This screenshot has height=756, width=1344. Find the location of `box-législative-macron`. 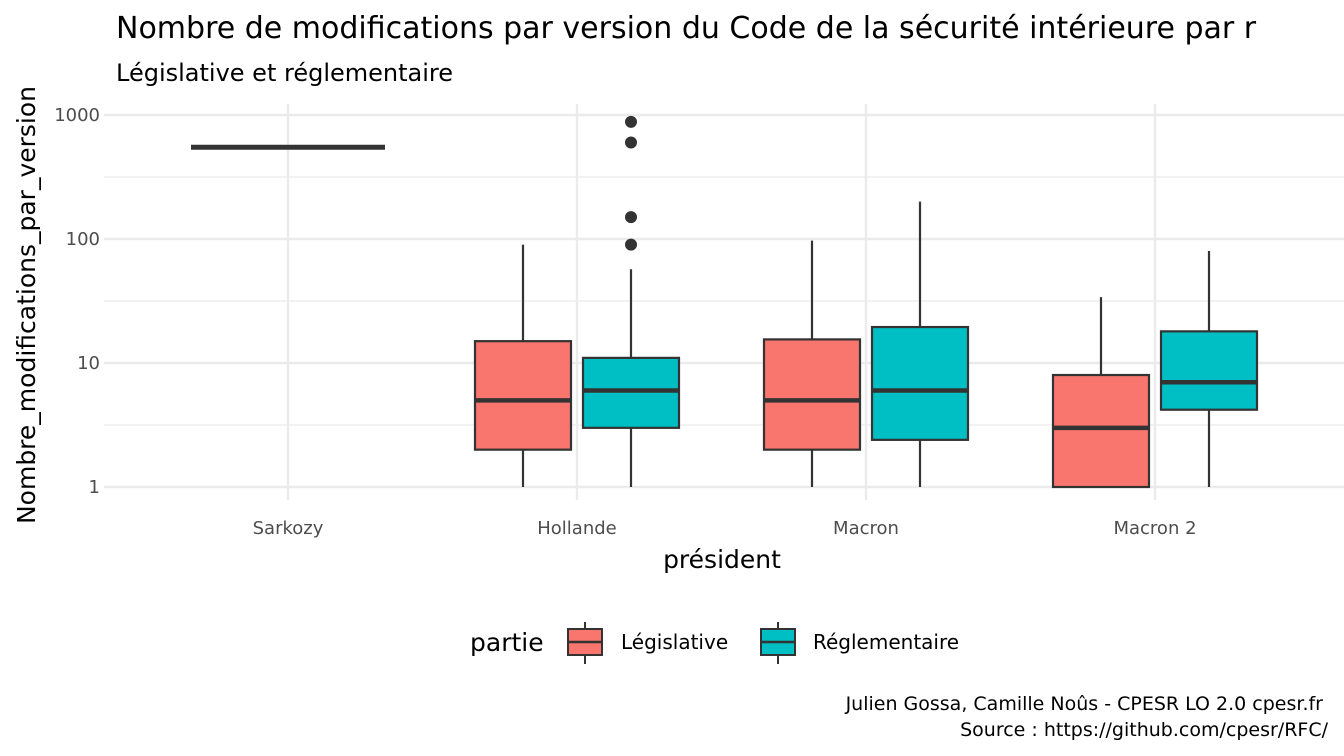

box-législative-macron is located at coordinates (812, 363).